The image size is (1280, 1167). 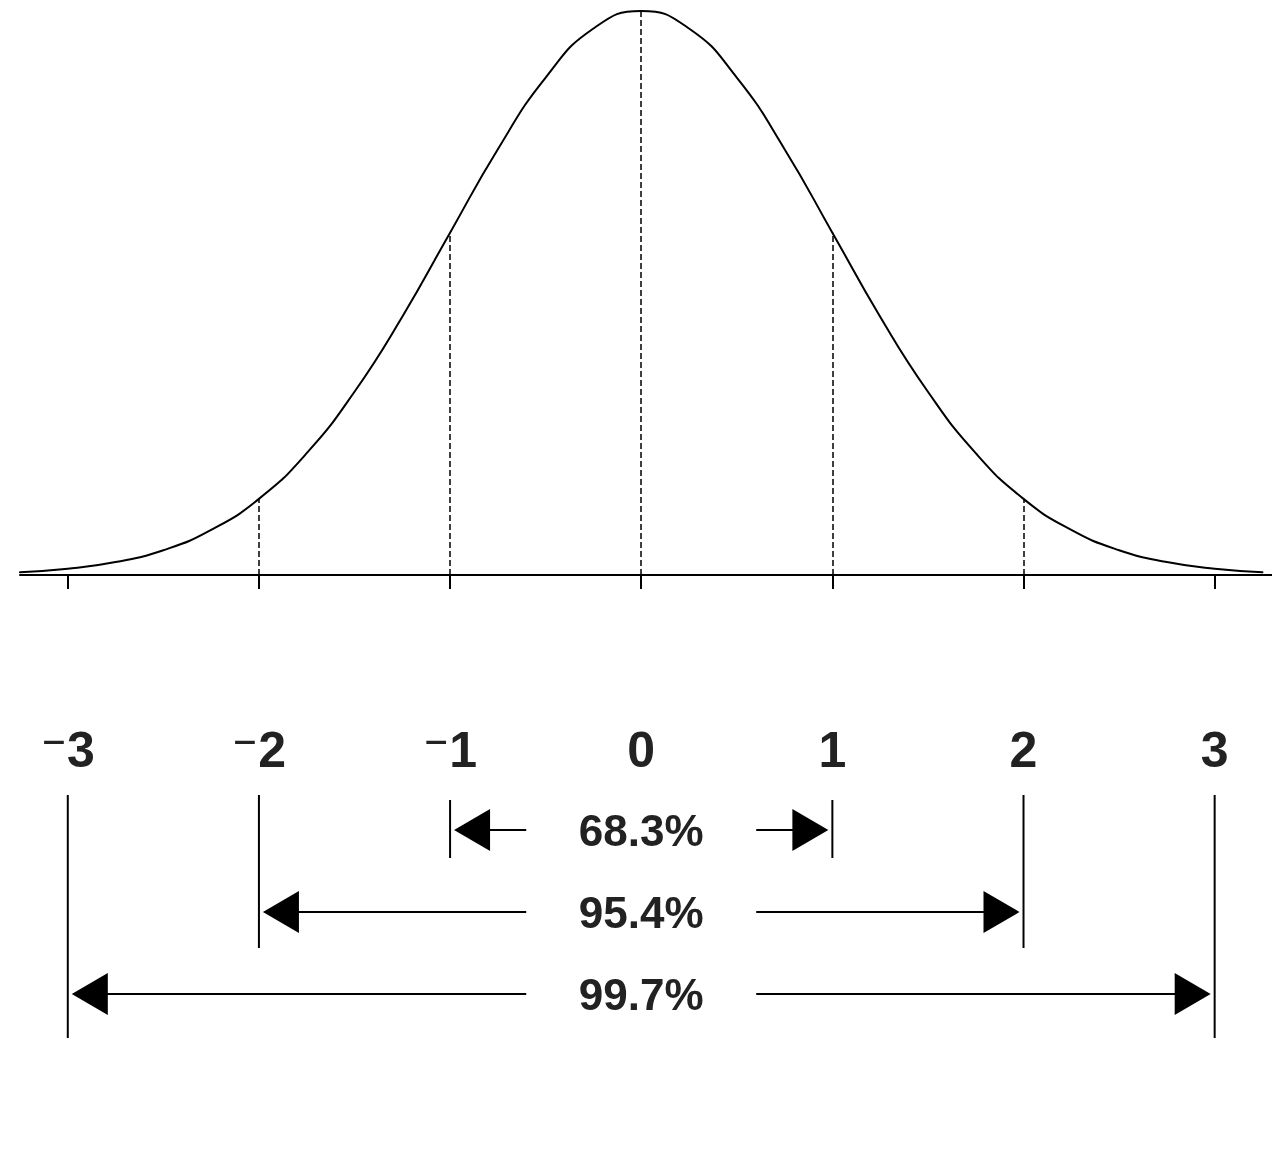 I want to click on x-tick-label: 3, so click(x=1214, y=750).